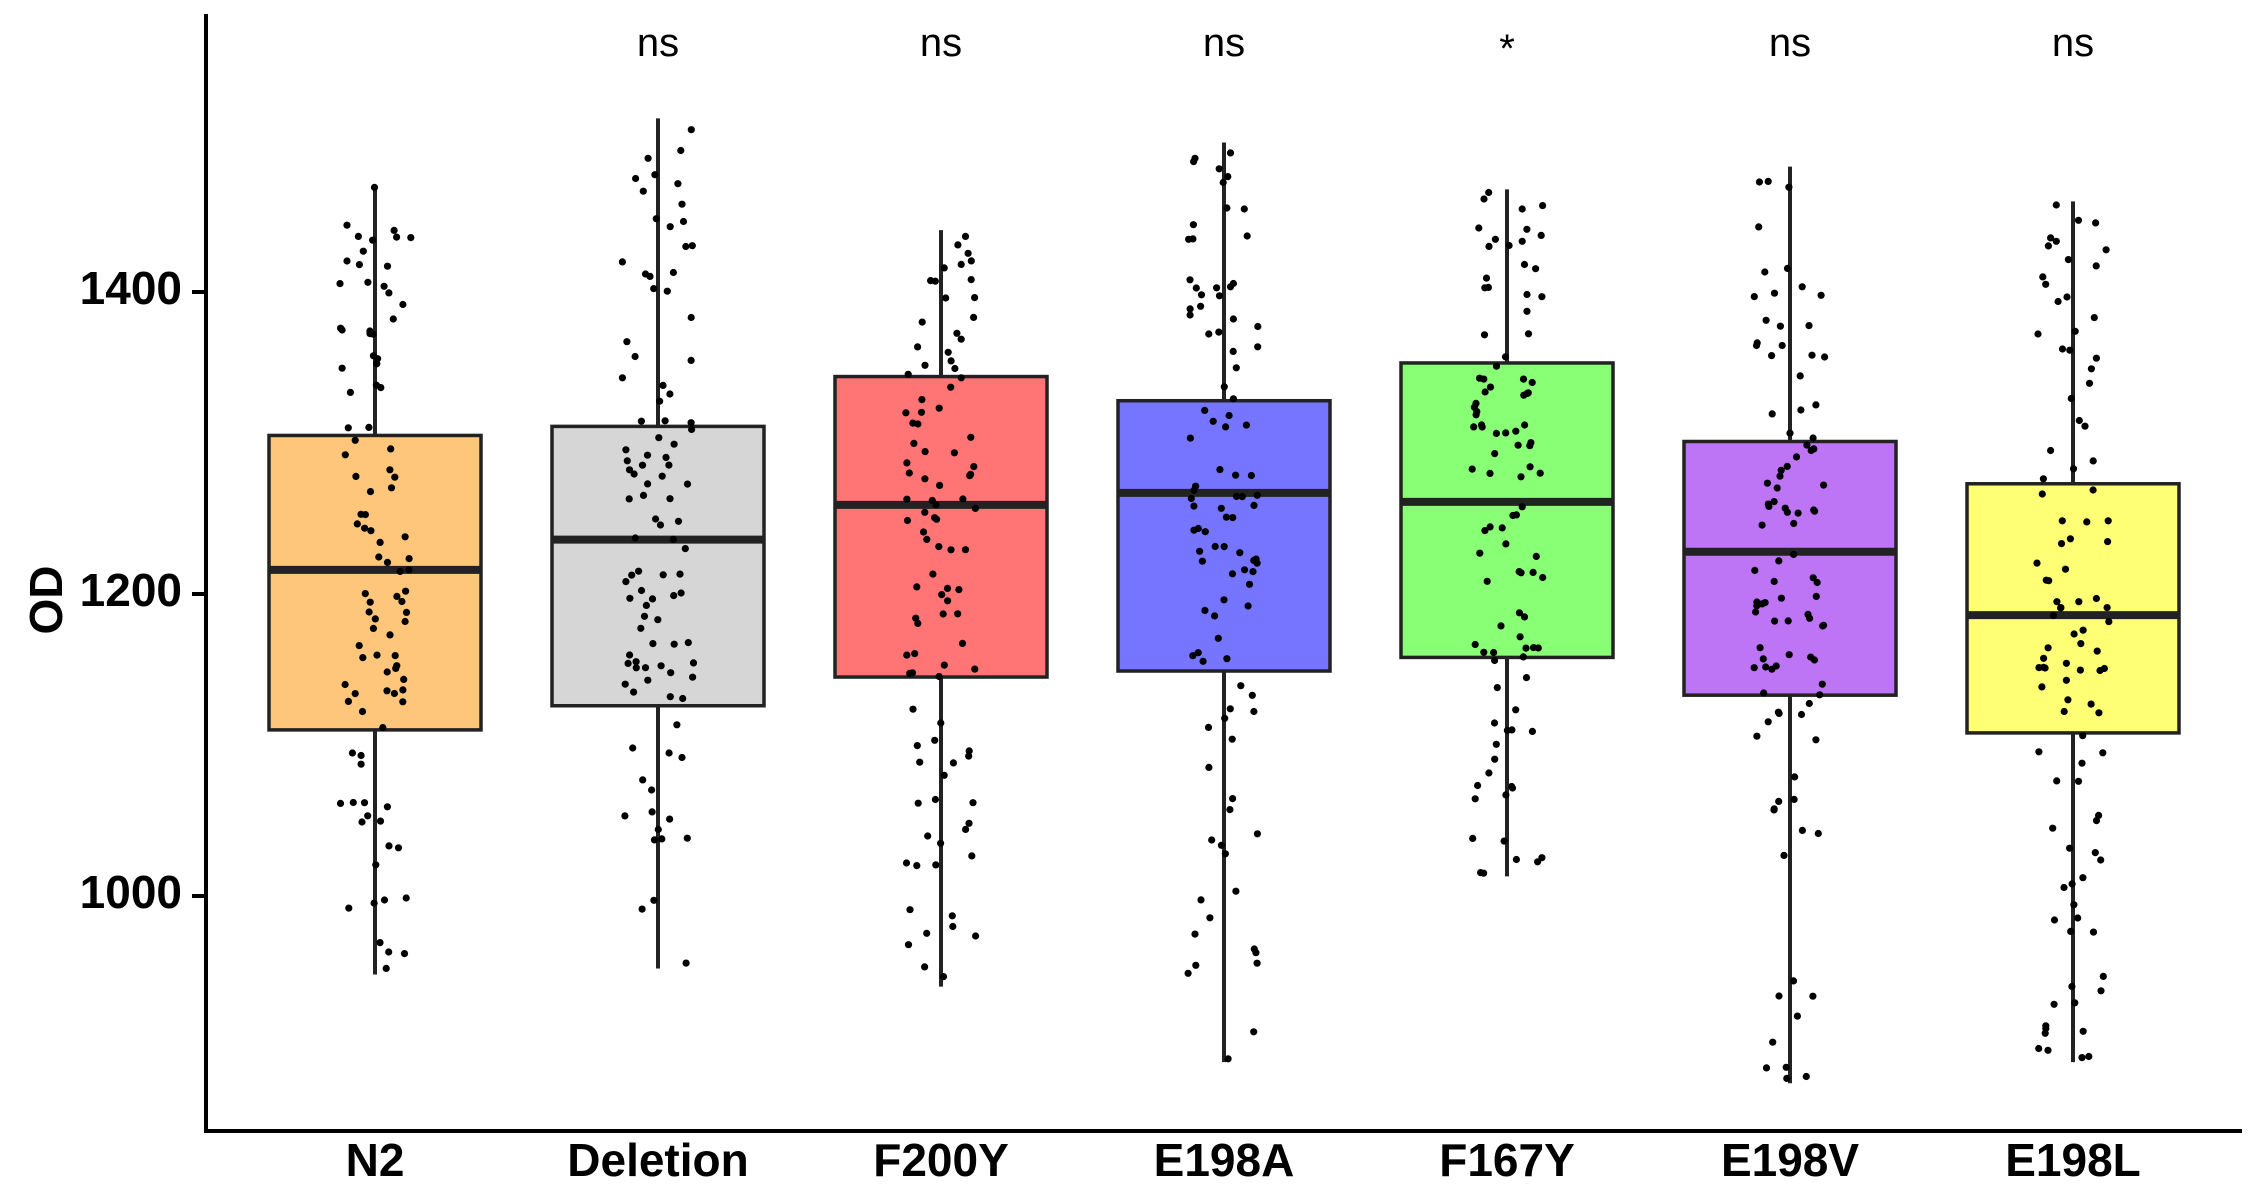 This screenshot has height=1200, width=2250. I want to click on iqr-box-F200Y, so click(941, 526).